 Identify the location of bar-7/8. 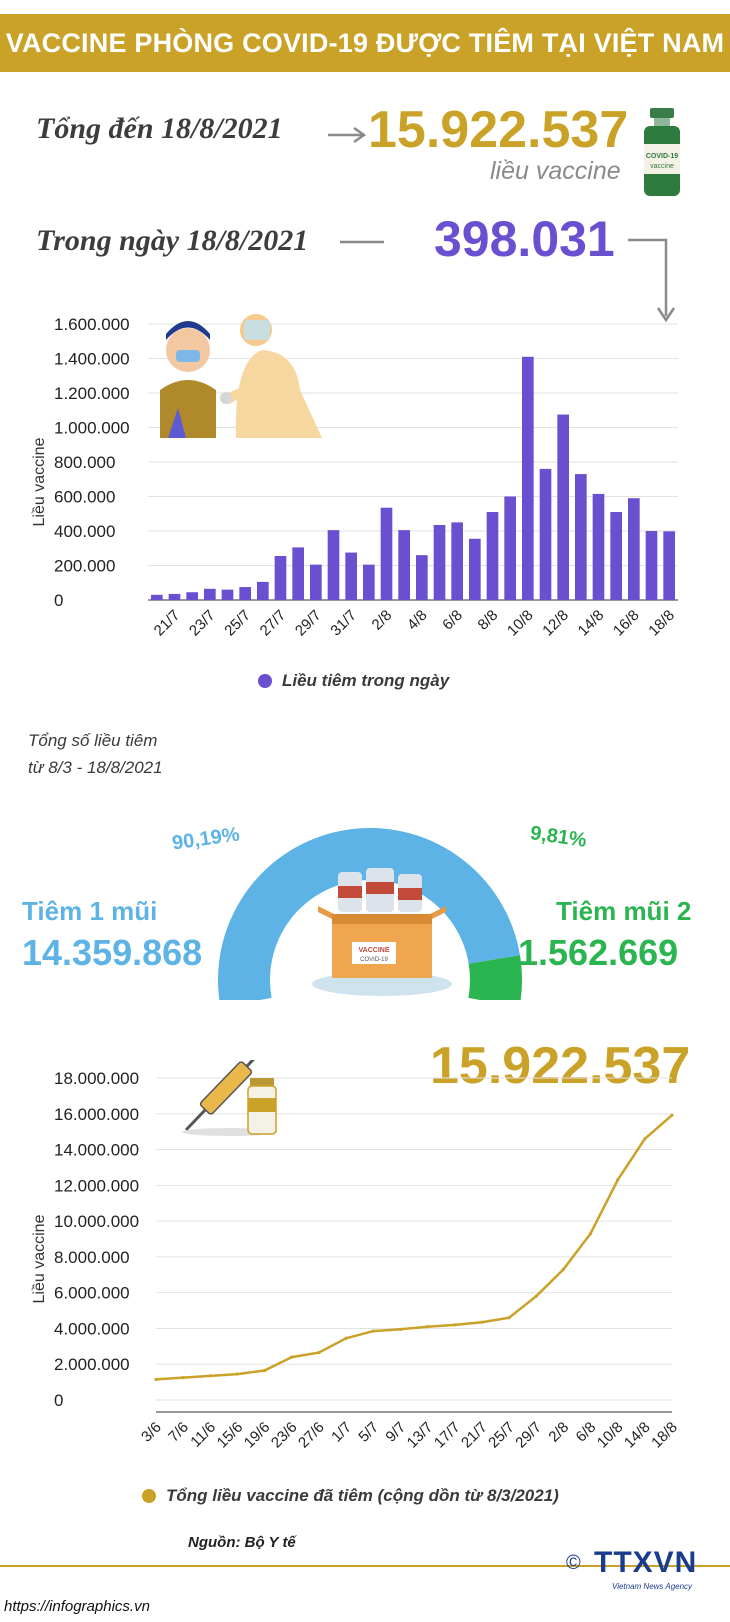
(475, 569).